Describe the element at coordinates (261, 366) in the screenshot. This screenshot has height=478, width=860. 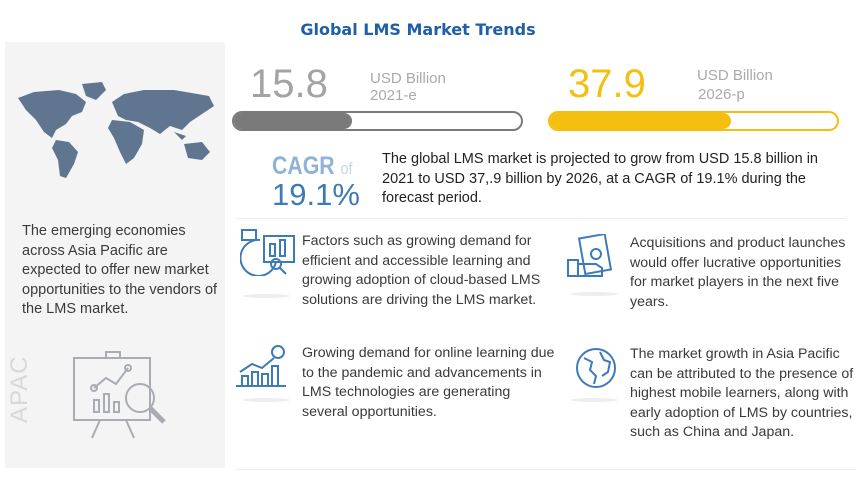
I see `growth-chart-icon` at that location.